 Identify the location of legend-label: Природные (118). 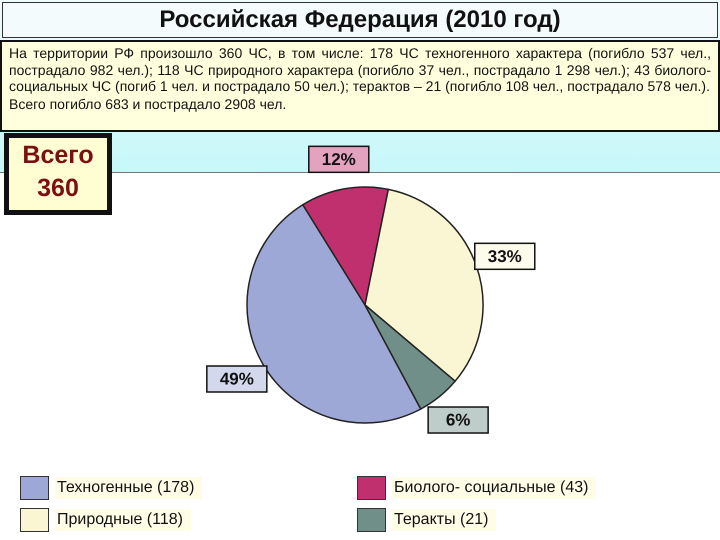
(123, 520).